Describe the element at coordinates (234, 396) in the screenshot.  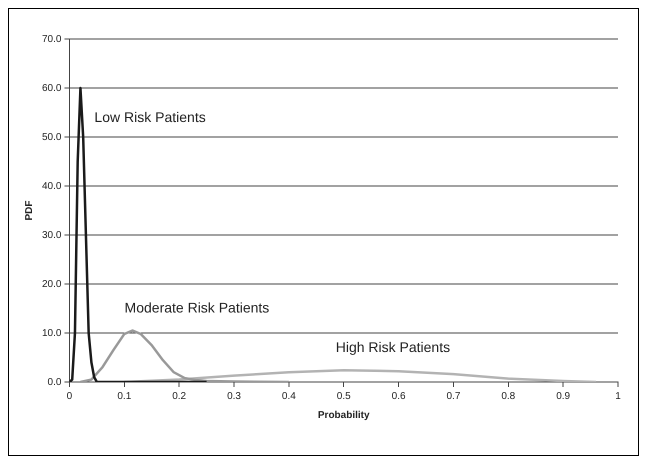
I see `x-tick-label: 0.3` at that location.